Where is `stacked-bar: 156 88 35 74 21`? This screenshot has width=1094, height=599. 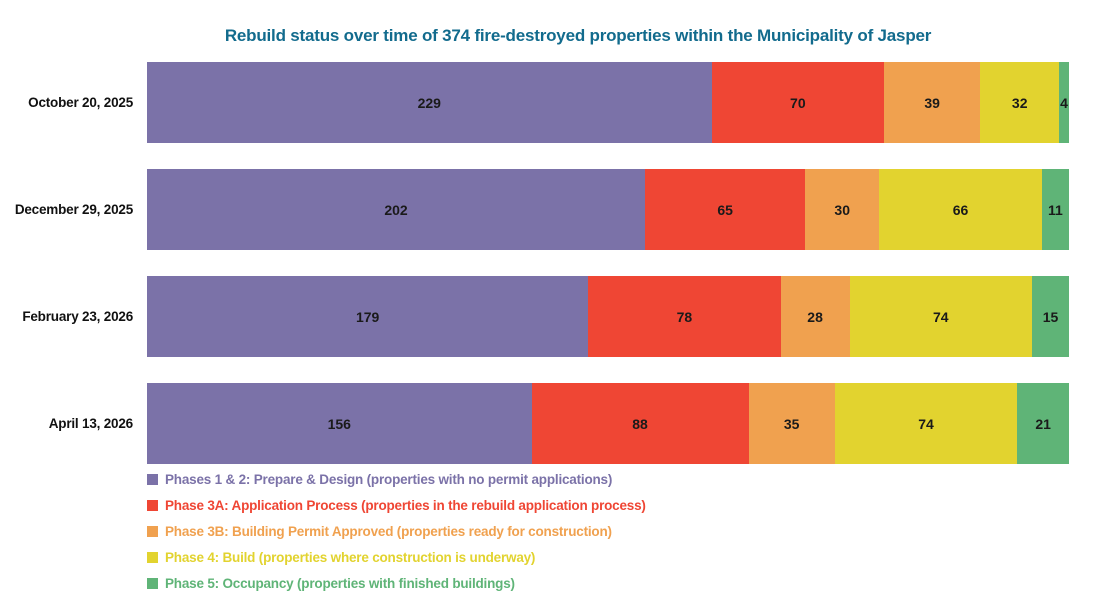 stacked-bar: 156 88 35 74 21 is located at coordinates (608, 423).